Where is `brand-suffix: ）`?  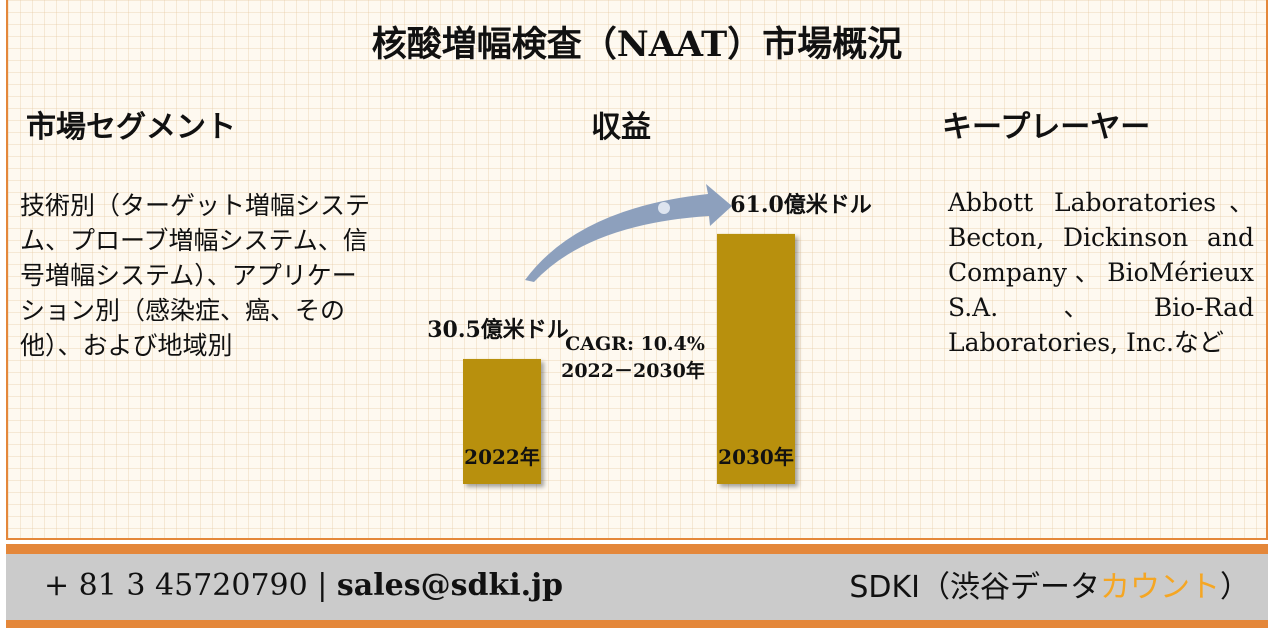 brand-suffix: ） is located at coordinates (1235, 587).